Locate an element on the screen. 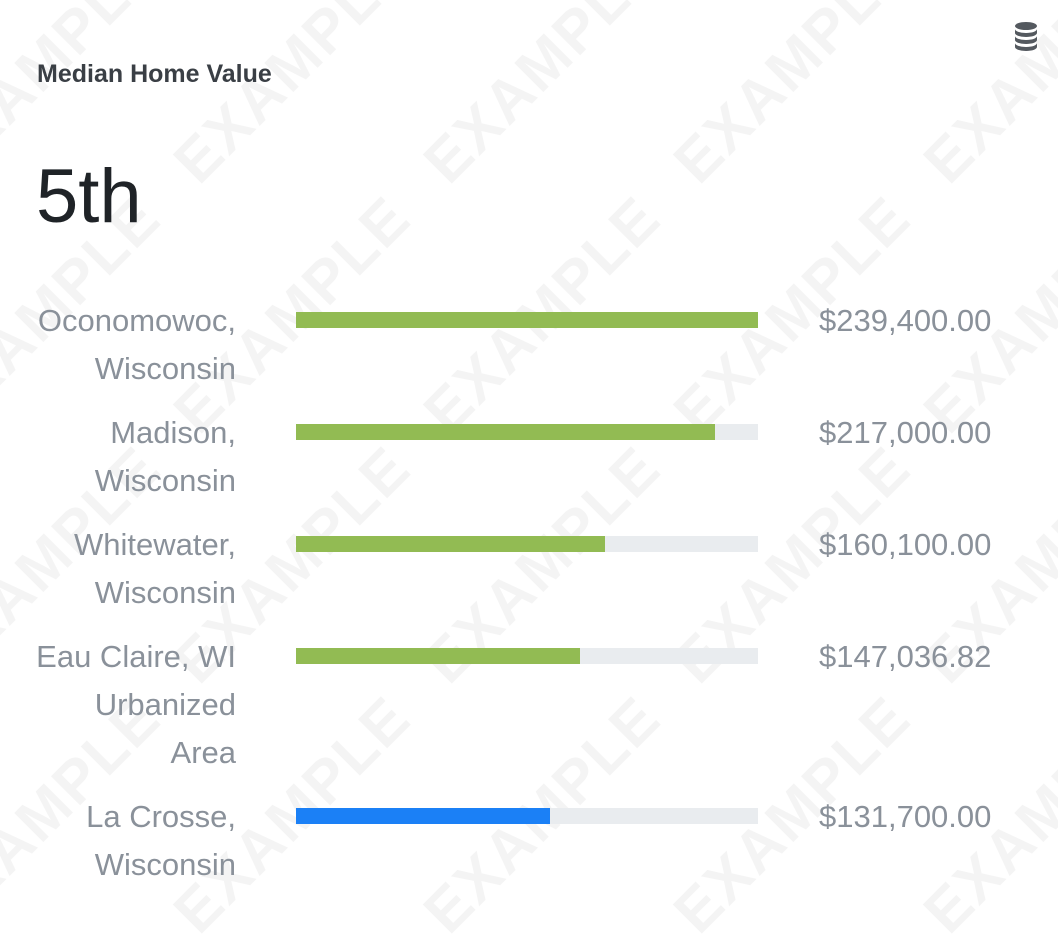 This screenshot has width=1058, height=938. bar-label: Whitewater, Wisconsin is located at coordinates (155, 568).